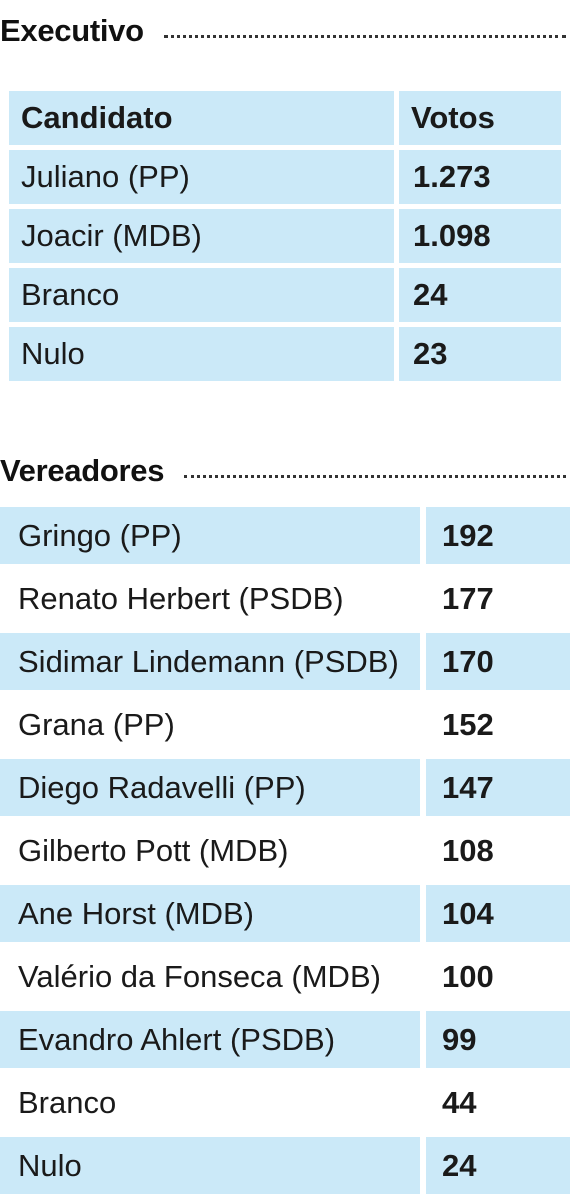  I want to click on candidate-name: Ane Horst (MDB), so click(210, 916).